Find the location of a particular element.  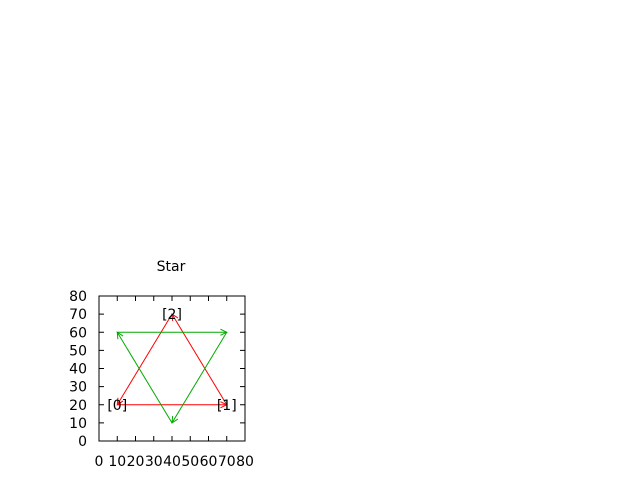

y-tick-label: 50 is located at coordinates (78, 351).